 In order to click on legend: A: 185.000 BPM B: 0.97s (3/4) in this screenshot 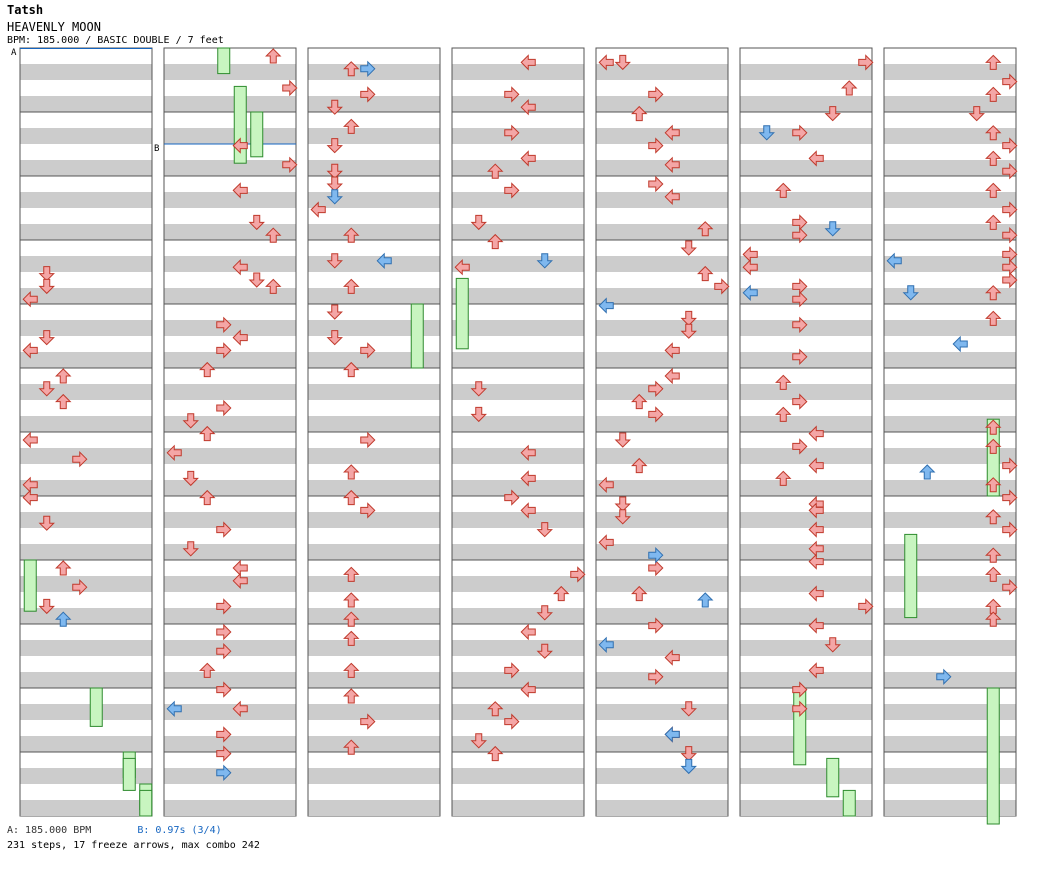, I will do `click(114, 830)`.